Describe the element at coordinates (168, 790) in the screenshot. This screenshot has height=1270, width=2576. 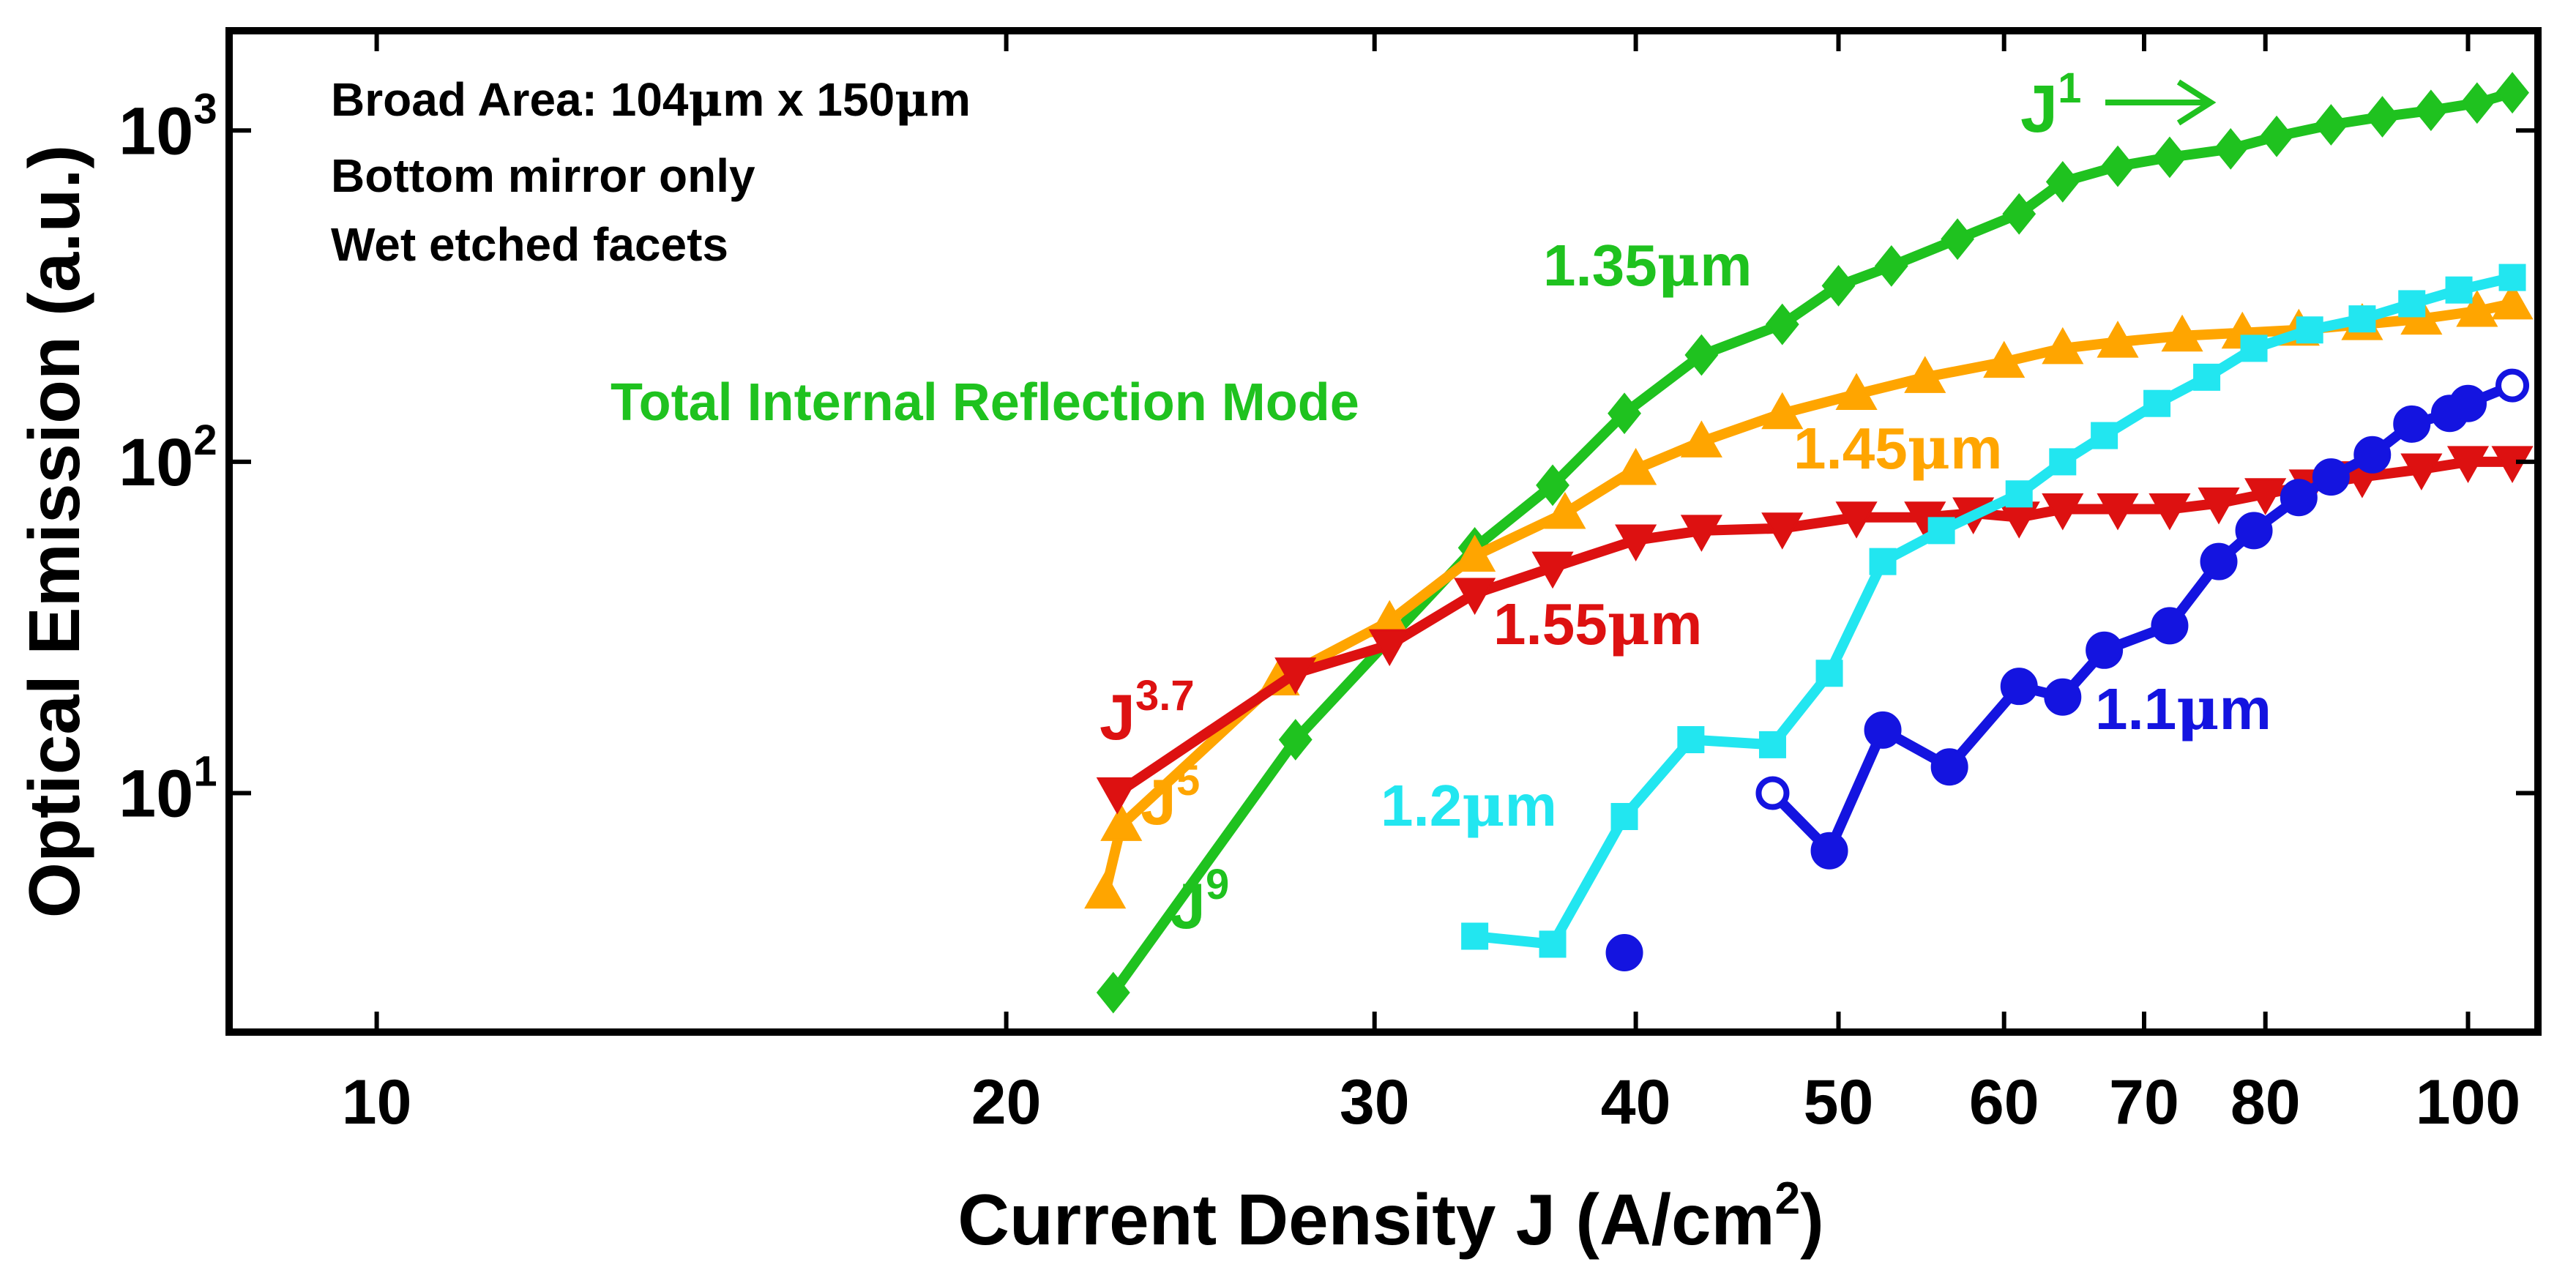
I see `y-tick-label: 10¹` at that location.